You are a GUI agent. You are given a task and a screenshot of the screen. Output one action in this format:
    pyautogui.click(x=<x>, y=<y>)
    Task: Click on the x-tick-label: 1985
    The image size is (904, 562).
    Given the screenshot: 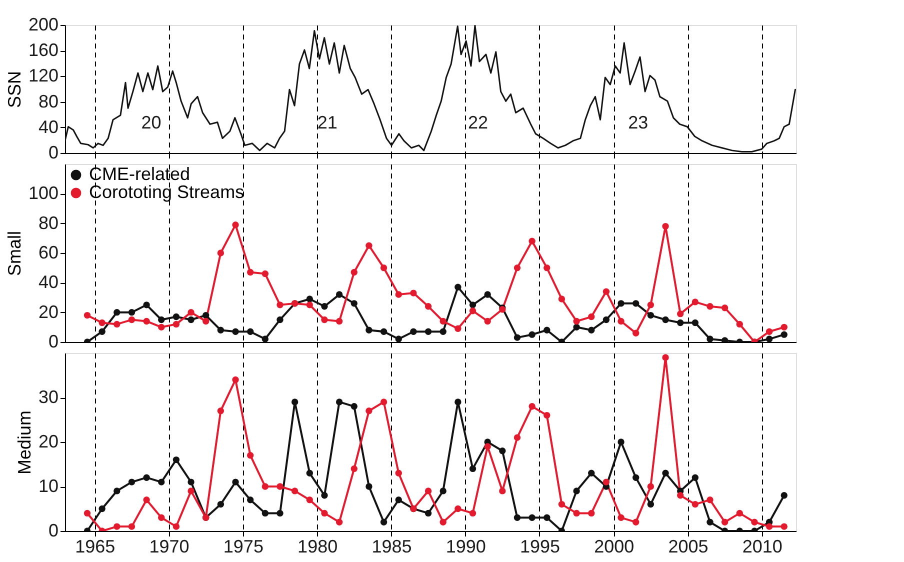 What is the action you would take?
    pyautogui.click(x=392, y=546)
    